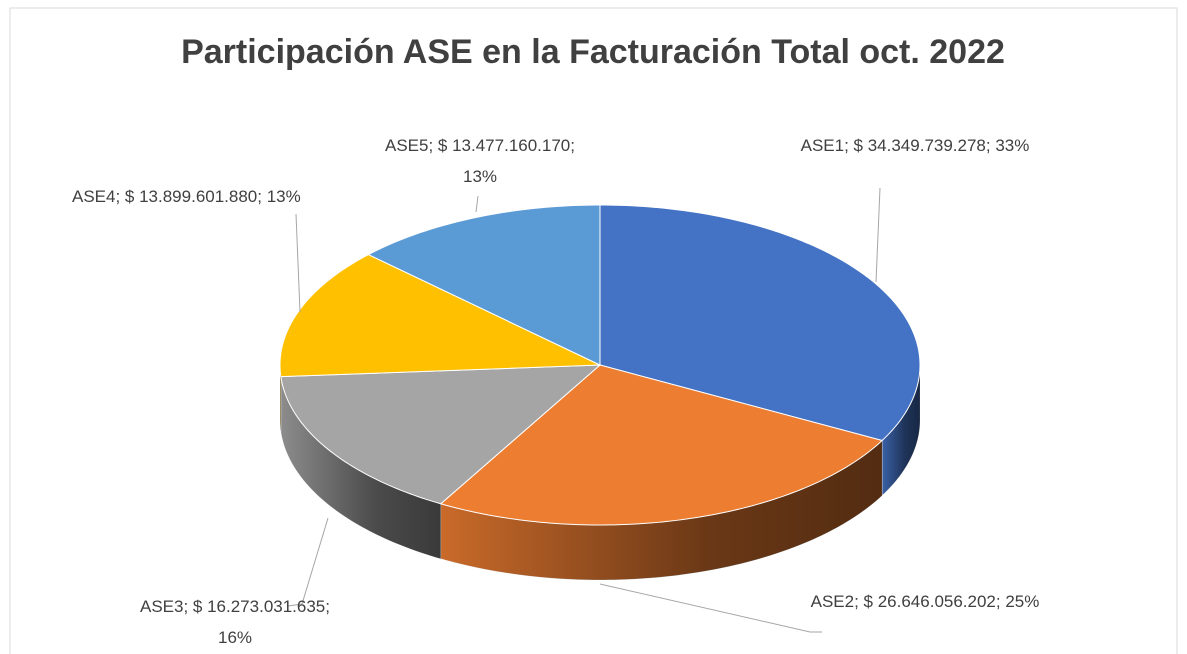  What do you see at coordinates (235, 622) in the screenshot?
I see `data-label: ASE3; $ 16.273.031.635; 16%` at bounding box center [235, 622].